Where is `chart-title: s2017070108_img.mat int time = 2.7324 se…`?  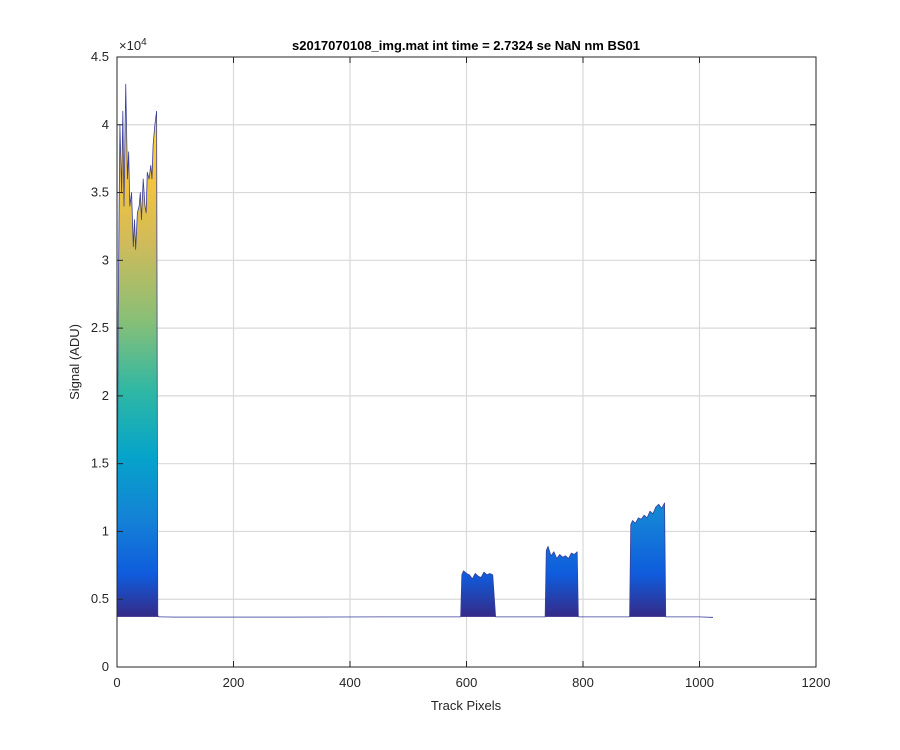
chart-title: s2017070108_img.mat int time = 2.7324 se… is located at coordinates (466, 45).